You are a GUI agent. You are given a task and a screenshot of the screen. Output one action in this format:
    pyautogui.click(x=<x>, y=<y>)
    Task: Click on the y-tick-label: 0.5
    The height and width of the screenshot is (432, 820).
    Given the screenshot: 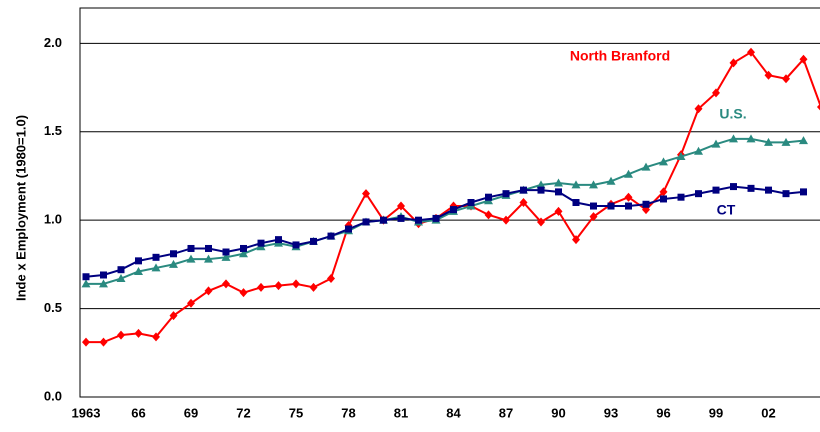 What is the action you would take?
    pyautogui.click(x=53, y=307)
    